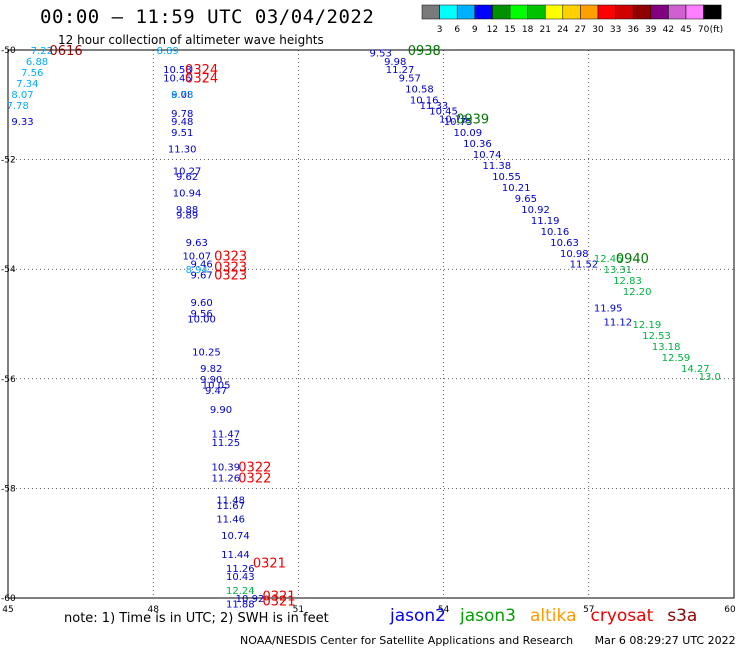  What do you see at coordinates (216, 391) in the screenshot?
I see `wave-height-value: 9.47` at bounding box center [216, 391].